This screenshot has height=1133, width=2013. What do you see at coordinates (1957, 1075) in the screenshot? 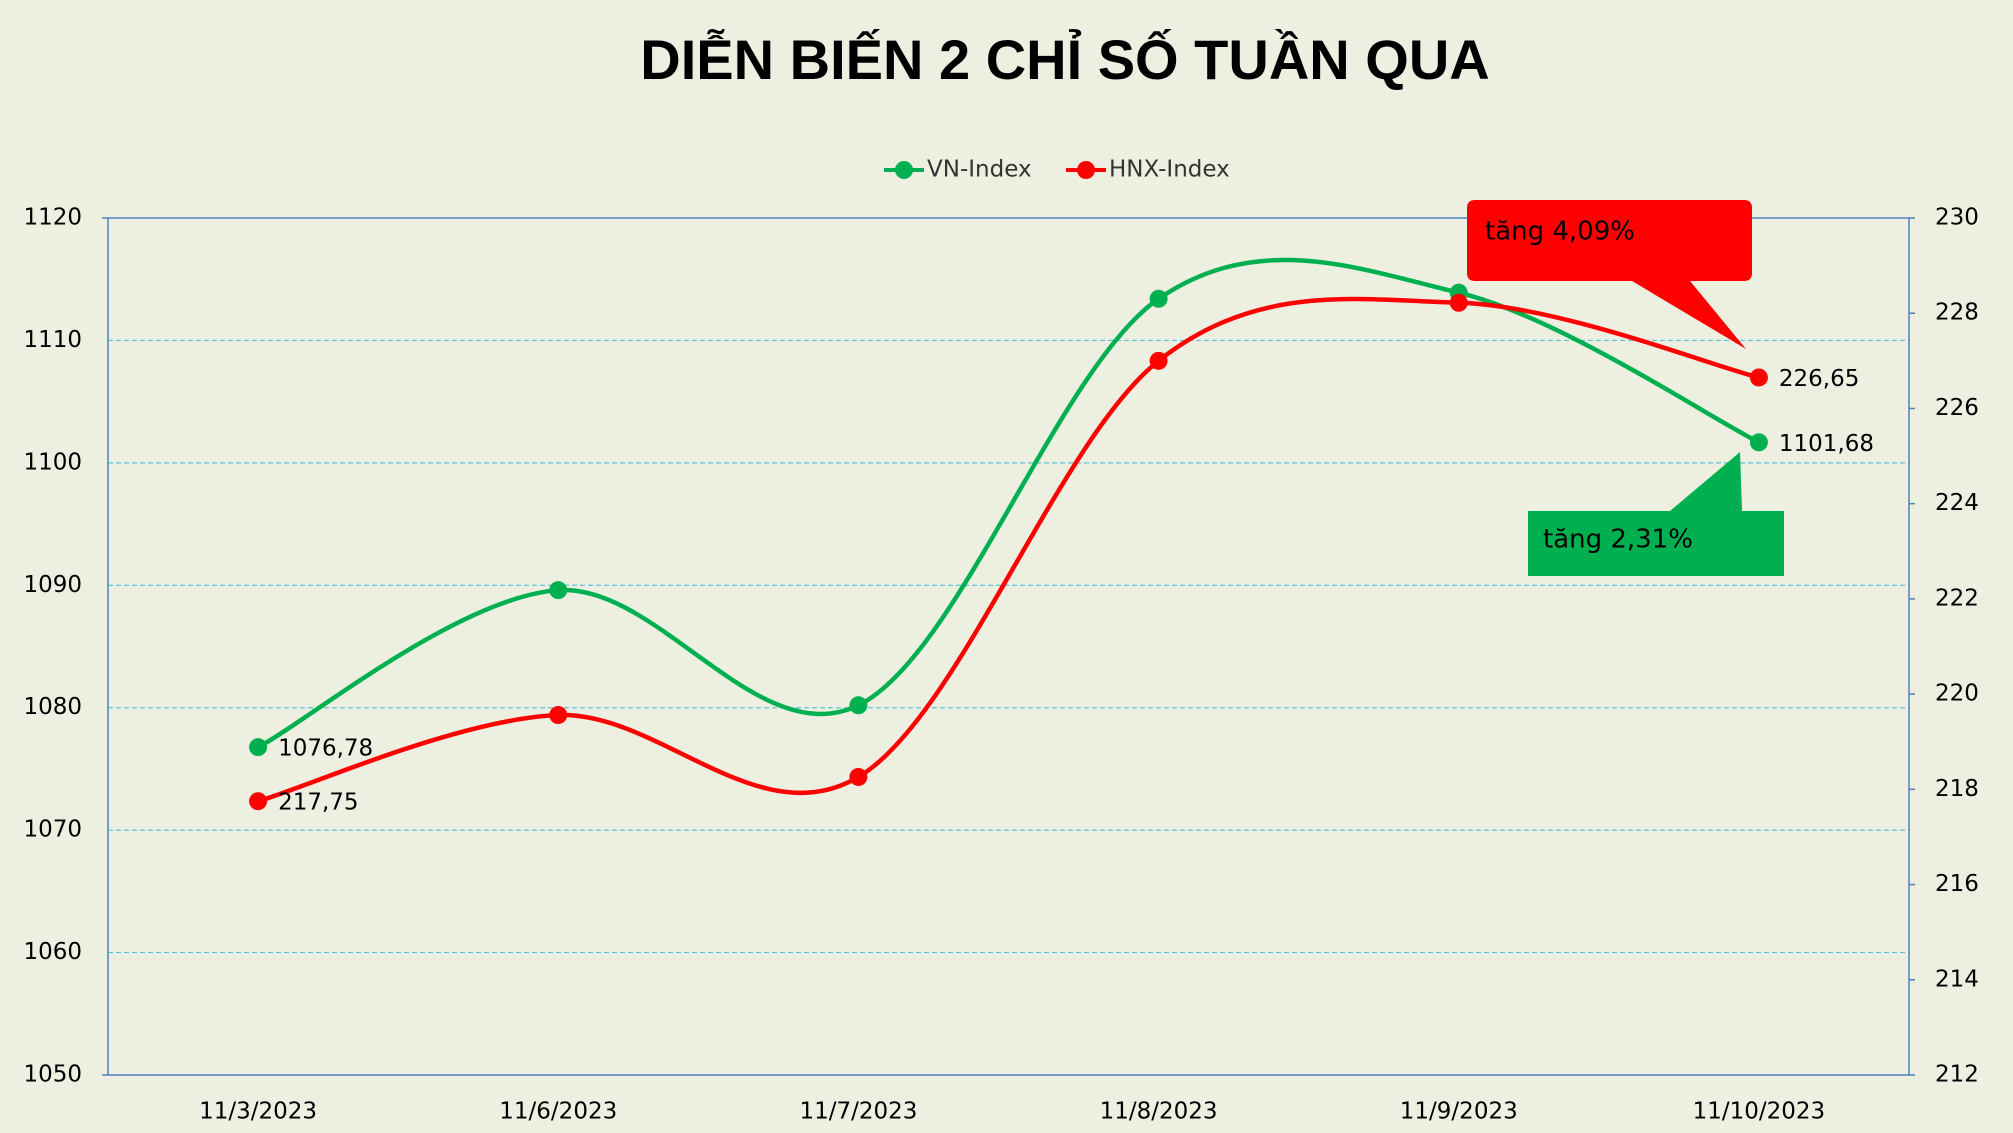
I see `y2-tick-label: 212` at bounding box center [1957, 1075].